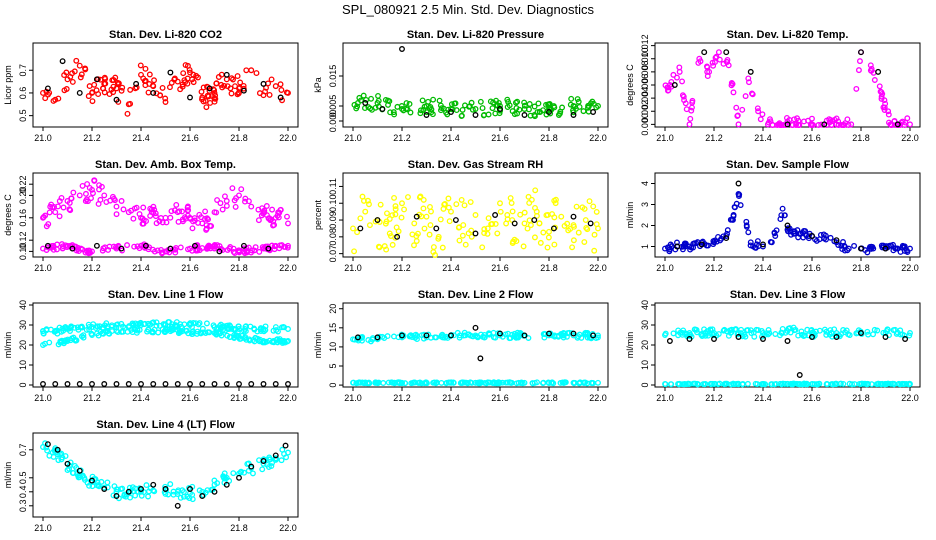 This screenshot has height=540, width=936. I want to click on x-tick-label: 21.6, so click(500, 138).